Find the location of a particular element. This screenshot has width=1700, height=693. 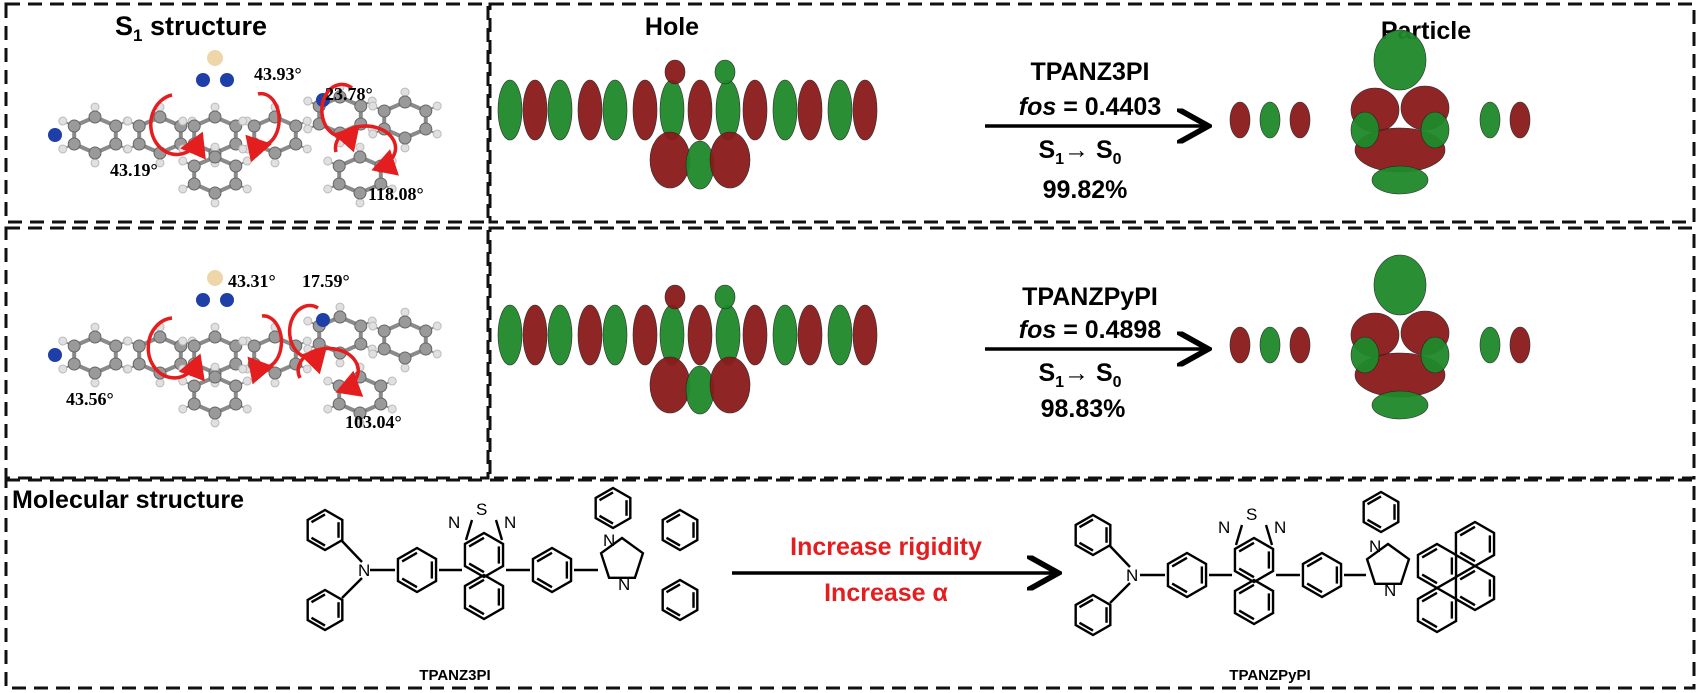

fos-row1: fos = 0.4403 is located at coordinates (1090, 107).